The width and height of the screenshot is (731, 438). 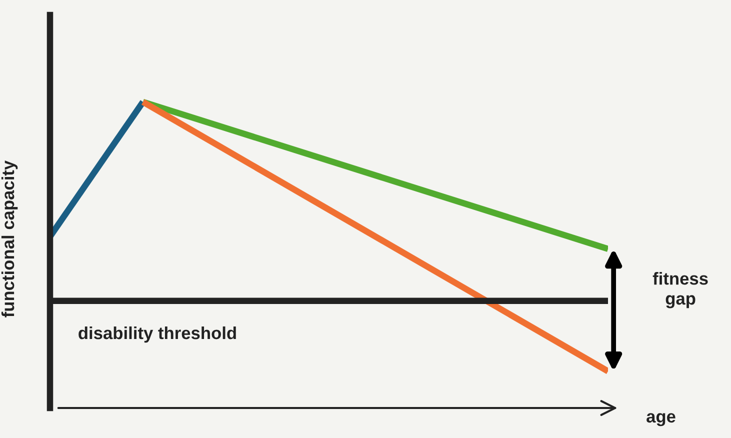 I want to click on y-axis-title: functional capacity, so click(x=9, y=239).